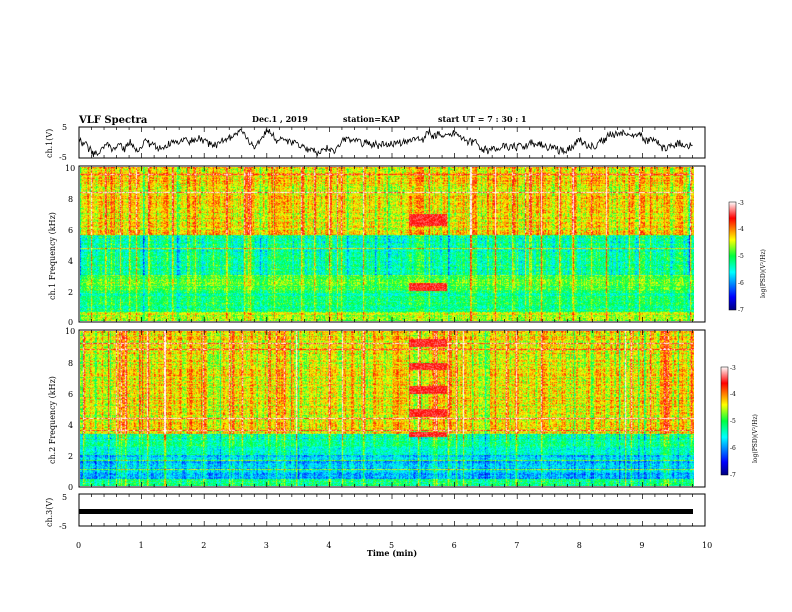 The width and height of the screenshot is (792, 612). What do you see at coordinates (733, 475) in the screenshot?
I see `ch2-cb-tick-7: -7` at bounding box center [733, 475].